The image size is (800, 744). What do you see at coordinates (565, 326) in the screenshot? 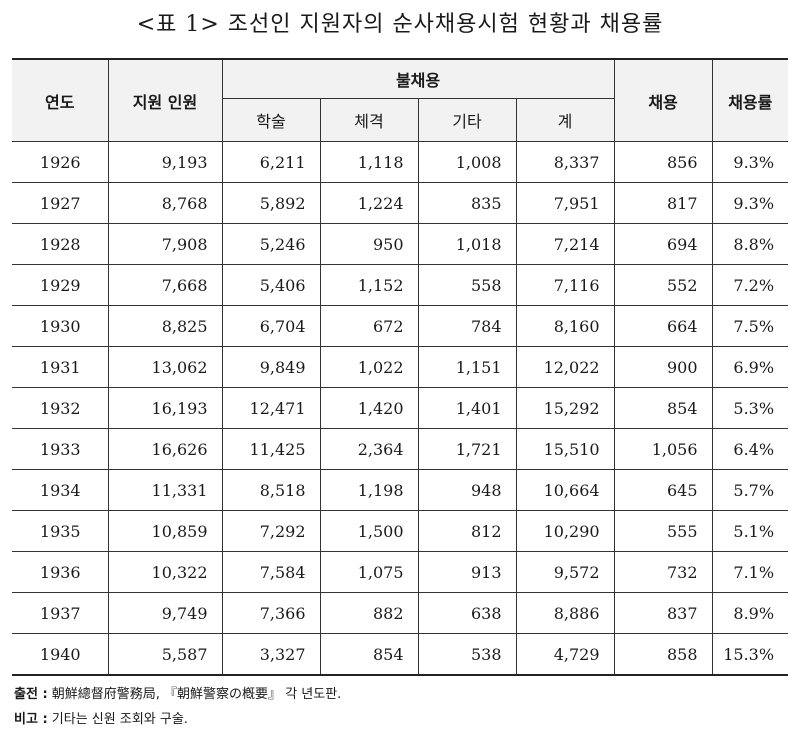
I see `cell-rejected-total: 8,160` at bounding box center [565, 326].